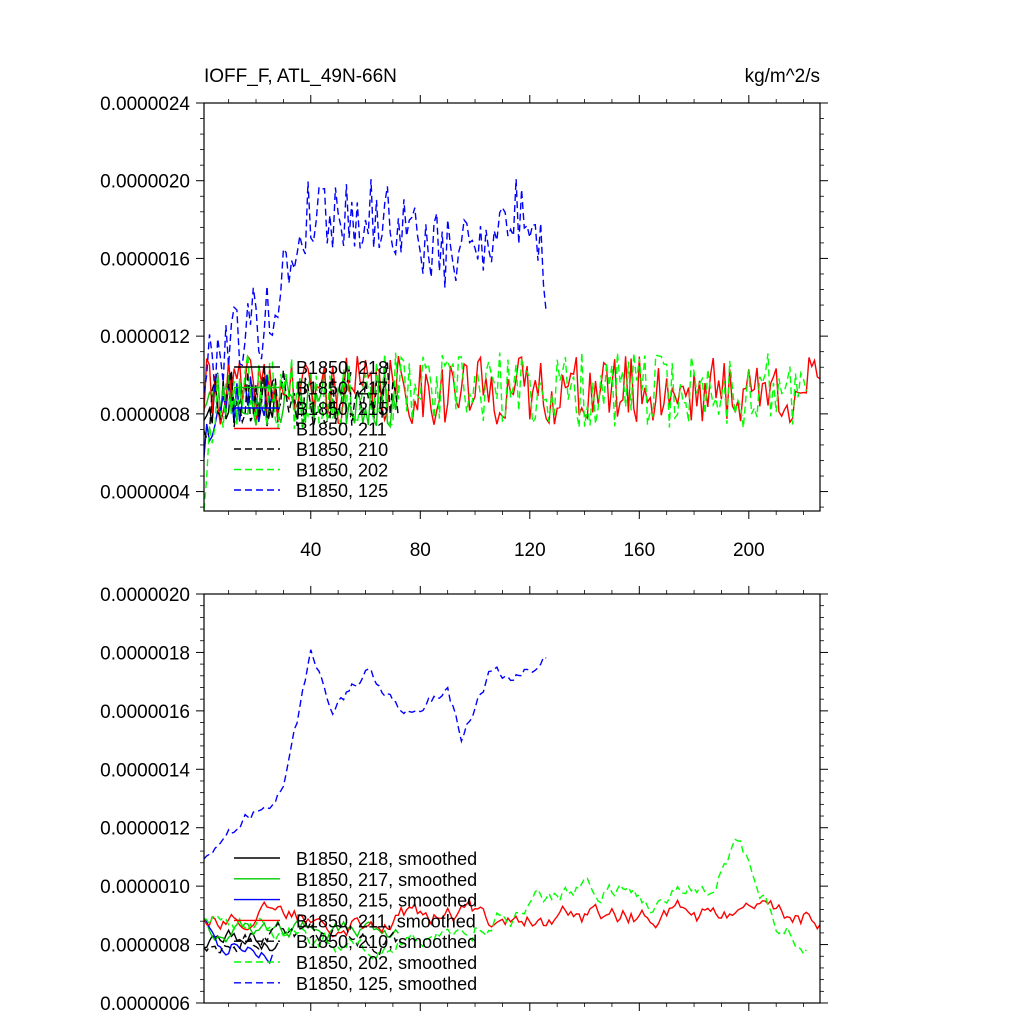 The width and height of the screenshot is (1024, 1024). What do you see at coordinates (342, 409) in the screenshot?
I see `legend-label: B1850, 215` at bounding box center [342, 409].